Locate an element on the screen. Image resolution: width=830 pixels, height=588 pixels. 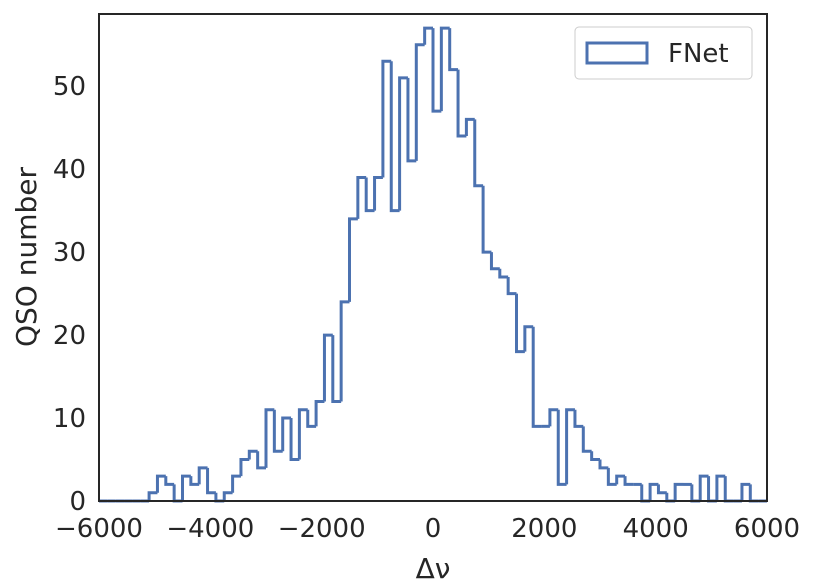
x-tick-label: 4000 is located at coordinates (656, 529).